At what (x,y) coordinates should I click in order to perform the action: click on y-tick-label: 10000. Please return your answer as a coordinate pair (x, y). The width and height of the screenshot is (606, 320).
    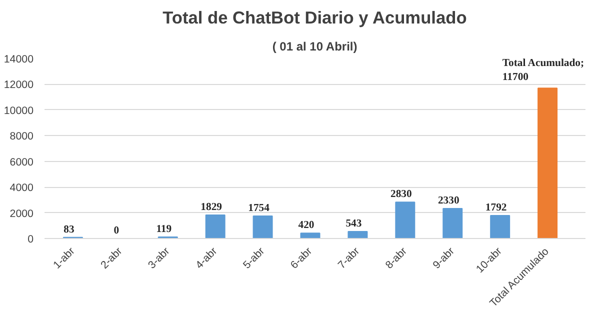
    Looking at the image, I should click on (19, 110).